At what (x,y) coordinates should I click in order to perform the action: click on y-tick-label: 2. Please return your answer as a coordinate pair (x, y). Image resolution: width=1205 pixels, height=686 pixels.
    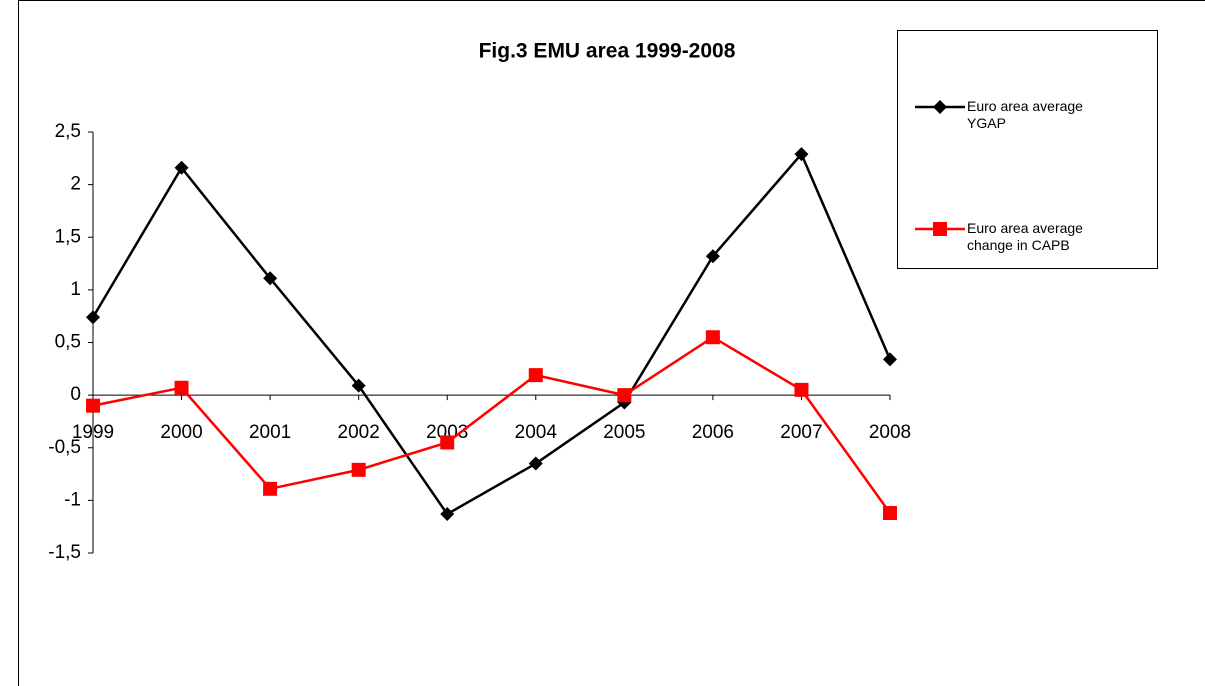
    Looking at the image, I should click on (75, 184).